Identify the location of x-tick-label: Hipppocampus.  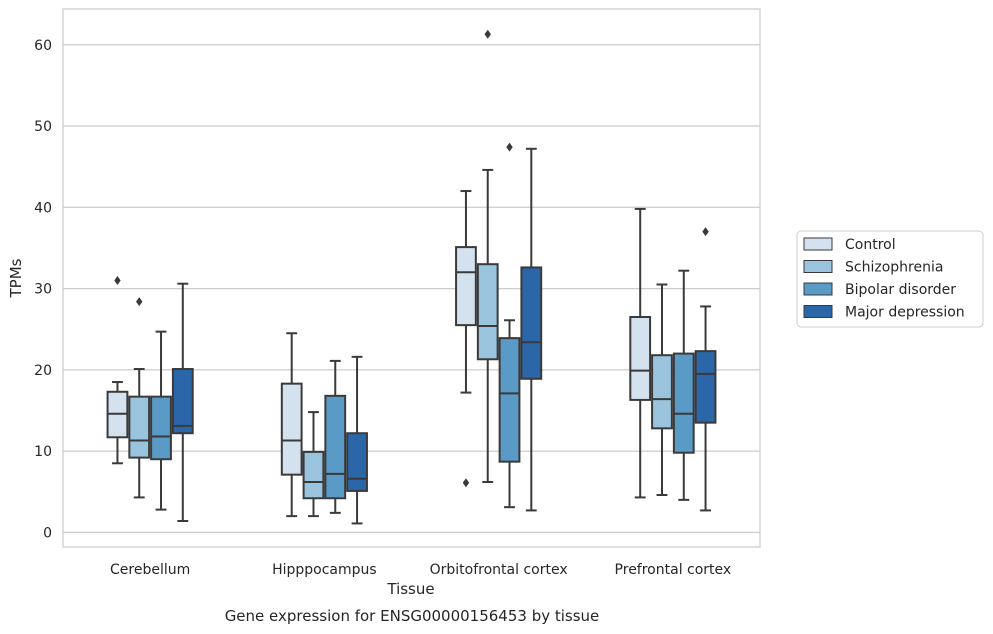
(324, 570).